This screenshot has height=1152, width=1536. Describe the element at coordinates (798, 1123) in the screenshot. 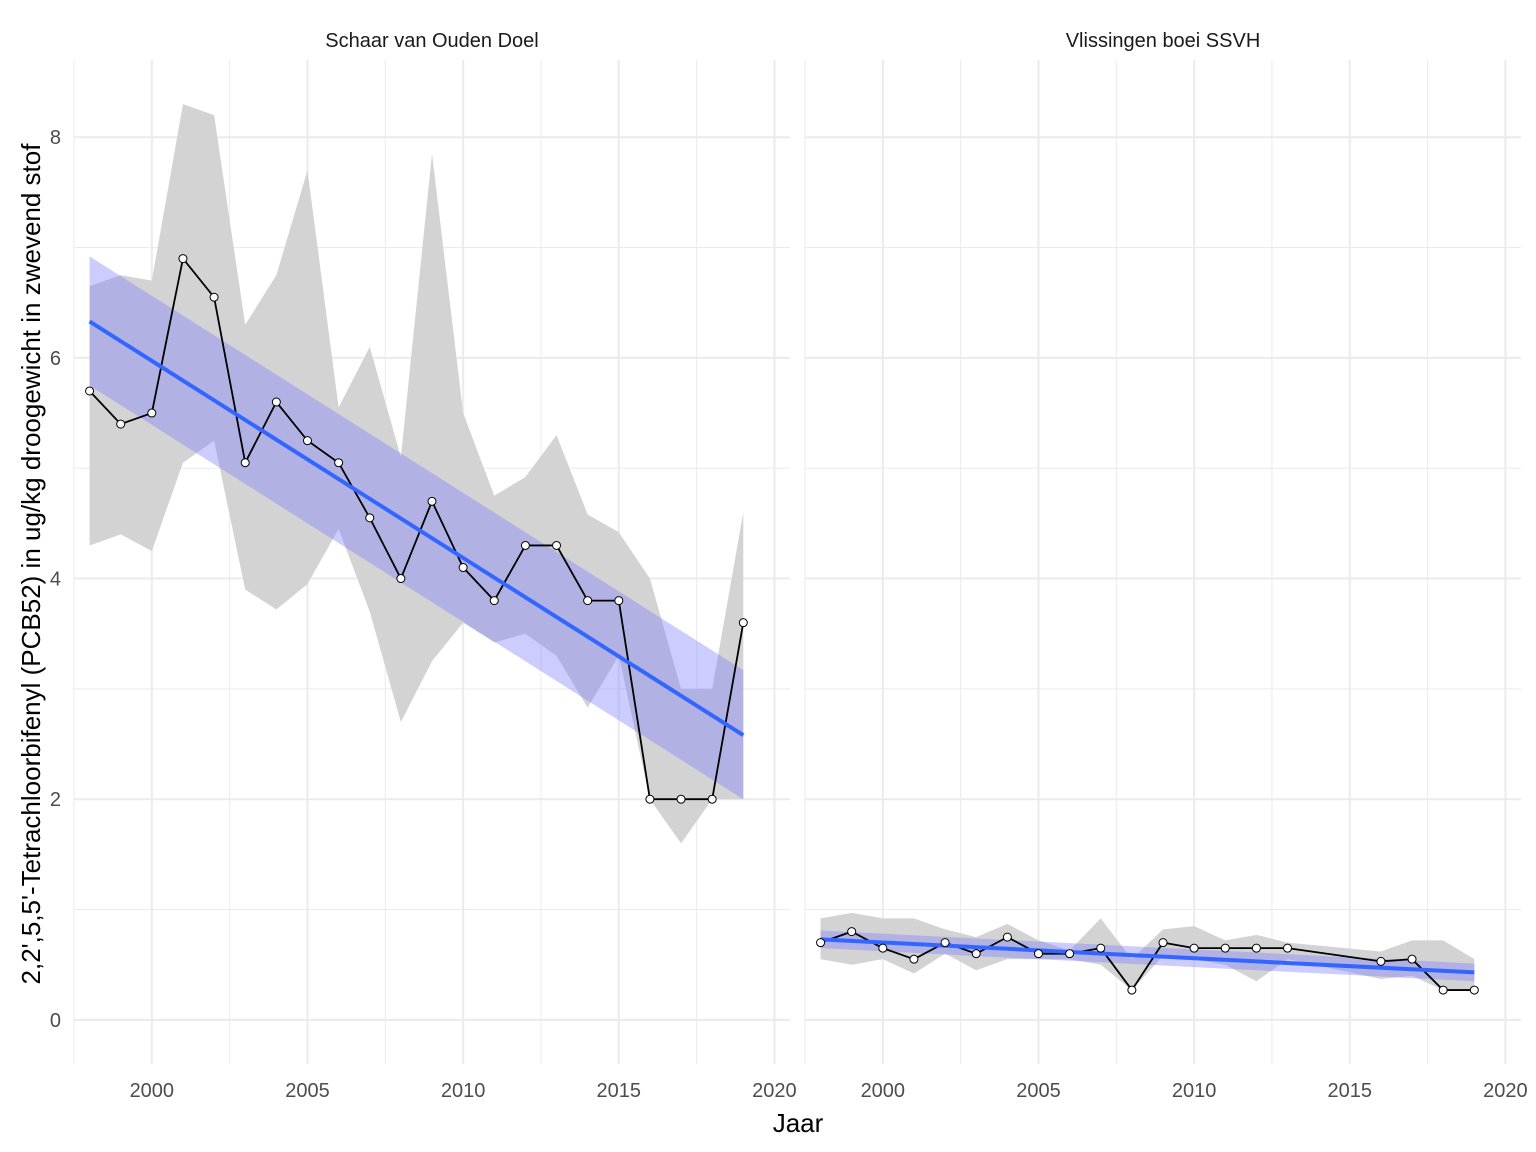

I see `x-axis-title: Jaar` at that location.